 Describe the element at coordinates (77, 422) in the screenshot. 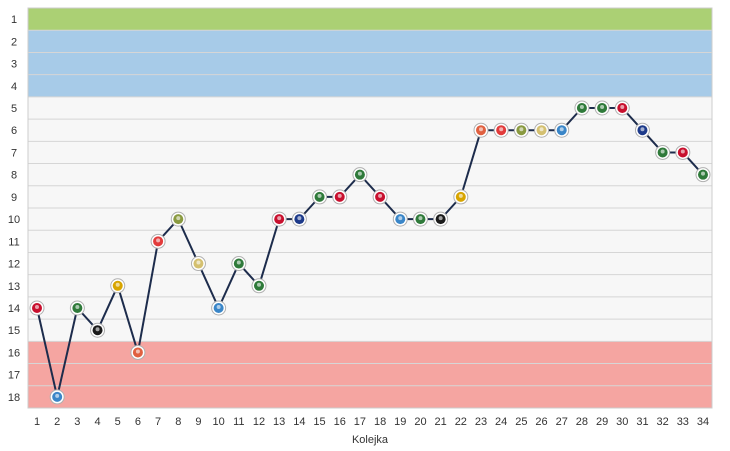

I see `x-tick-label: 3` at that location.